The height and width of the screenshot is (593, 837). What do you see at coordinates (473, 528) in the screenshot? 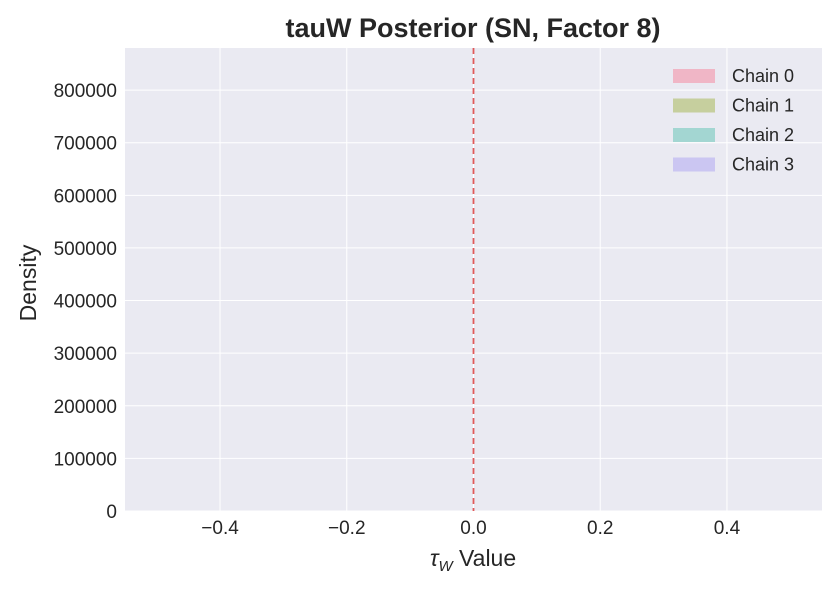
I see `x-tick-label: 0.0` at bounding box center [473, 528].